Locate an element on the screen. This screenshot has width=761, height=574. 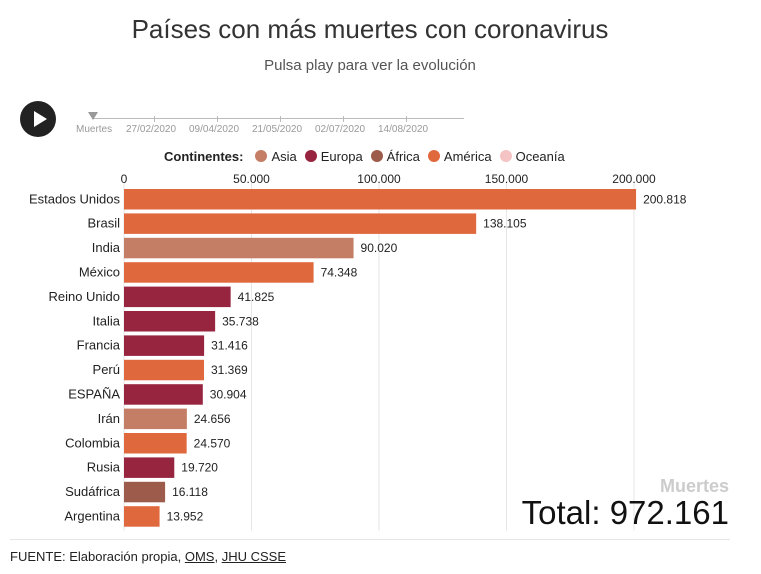
value-label: 31.369 is located at coordinates (229, 370).